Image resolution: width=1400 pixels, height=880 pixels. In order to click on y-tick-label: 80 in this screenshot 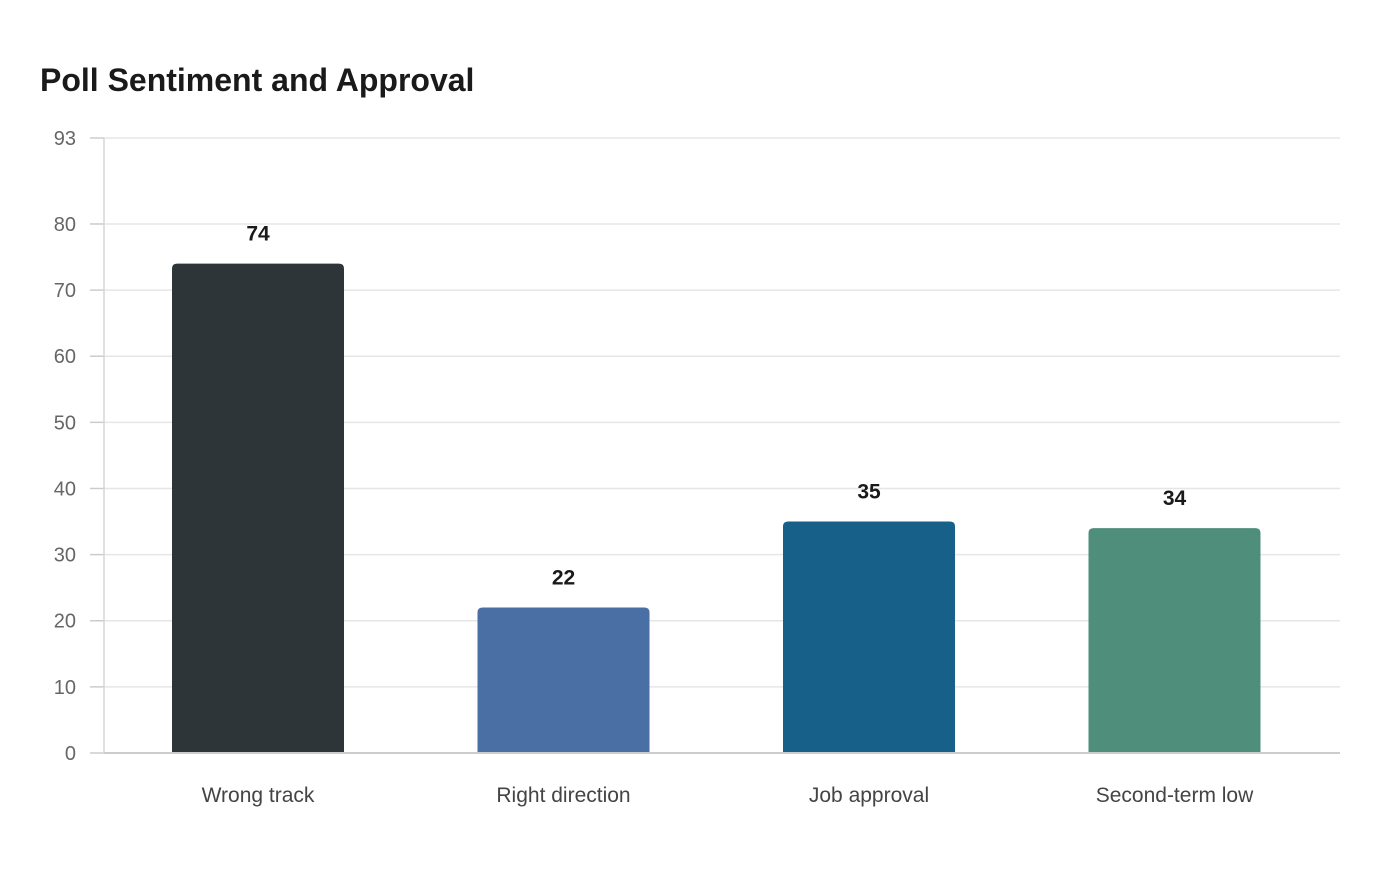, I will do `click(65, 225)`.